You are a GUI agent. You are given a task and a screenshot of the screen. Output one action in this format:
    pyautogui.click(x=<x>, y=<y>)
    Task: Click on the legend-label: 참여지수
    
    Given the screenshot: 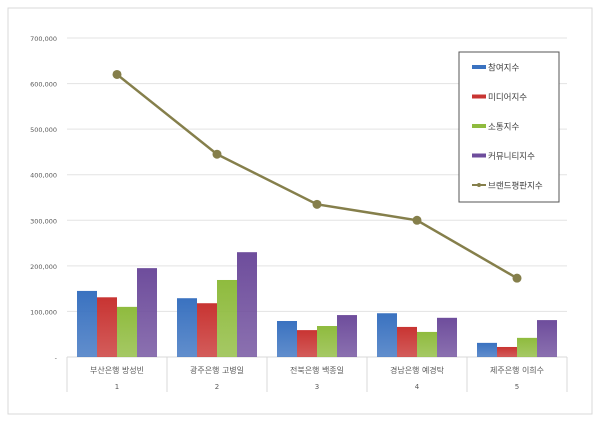 What is the action you would take?
    pyautogui.click(x=503, y=68)
    